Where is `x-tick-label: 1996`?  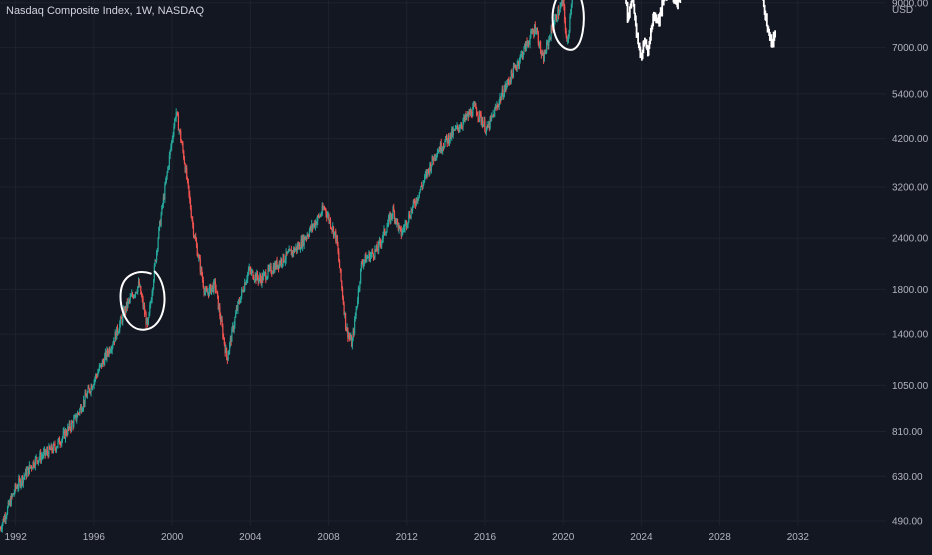
x-tick-label: 1996 is located at coordinates (94, 537).